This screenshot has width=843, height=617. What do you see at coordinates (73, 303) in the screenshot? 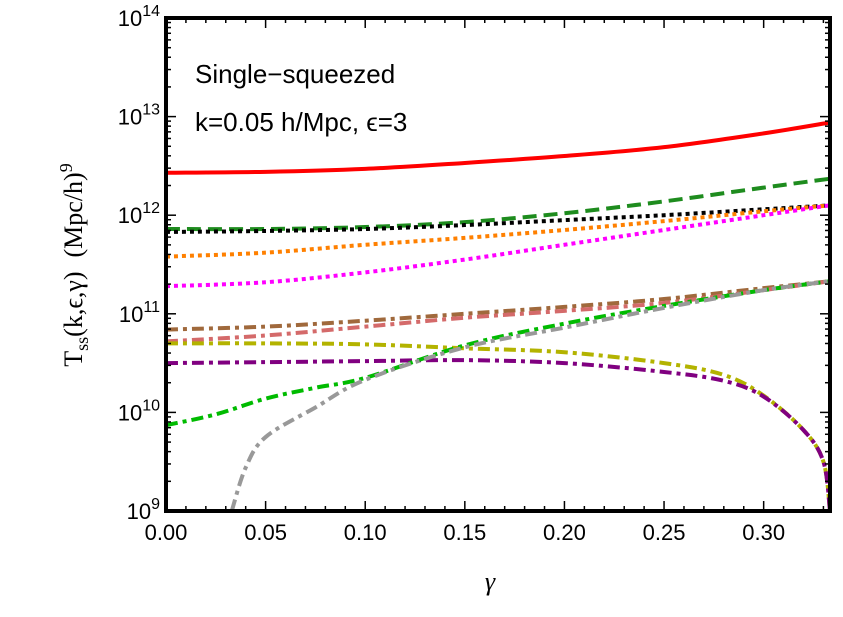
I see `y-label-args: (k,ϵ,γ)` at bounding box center [73, 303].